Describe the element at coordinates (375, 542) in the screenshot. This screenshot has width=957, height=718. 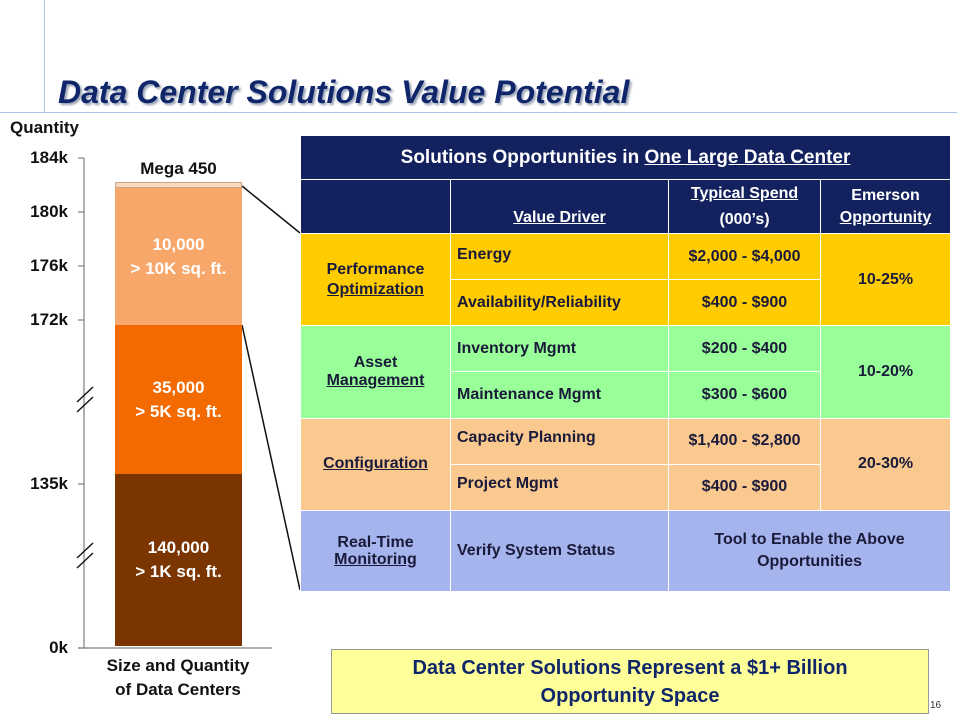
I see `category-line1: Real-Time` at that location.